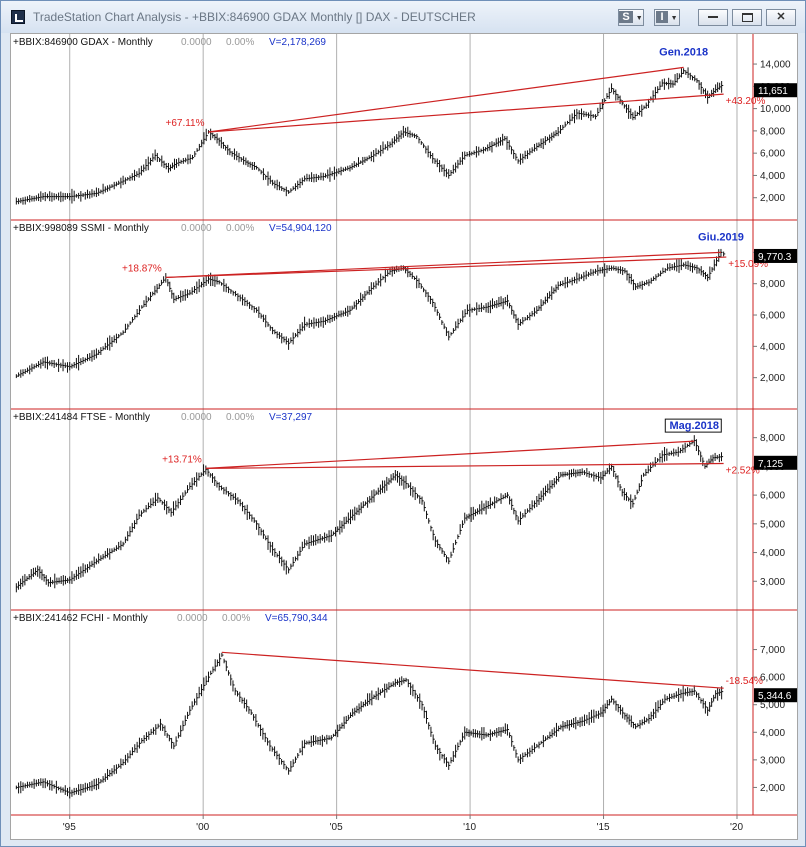  Describe the element at coordinates (81, 417) in the screenshot. I see `pane-symbol-label: +BBIX:241484 FTSE - Monthly` at that location.